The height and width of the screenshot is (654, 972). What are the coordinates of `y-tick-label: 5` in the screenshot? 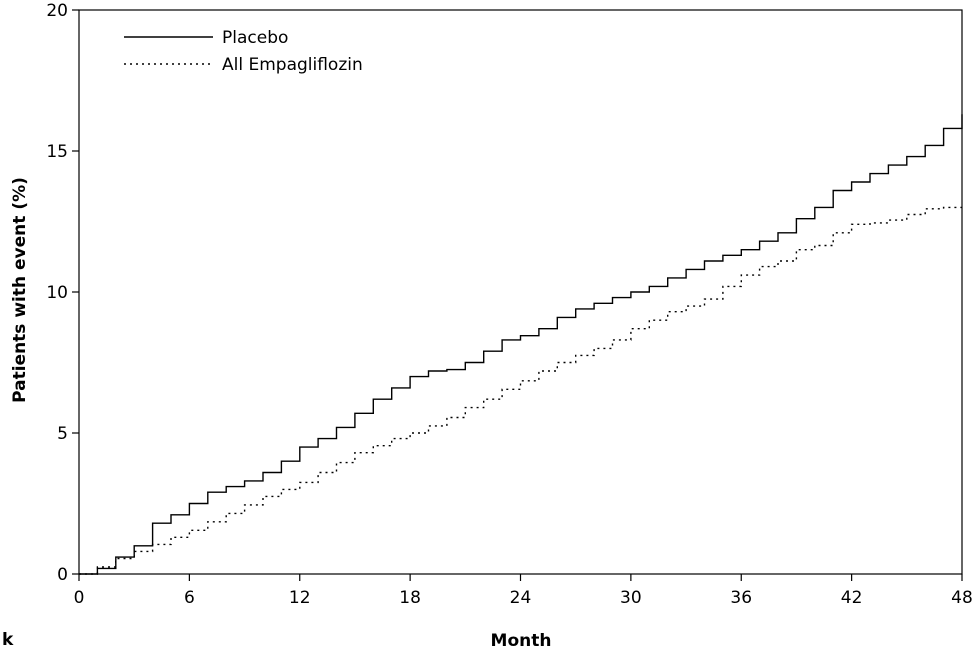 It's located at (62, 434).